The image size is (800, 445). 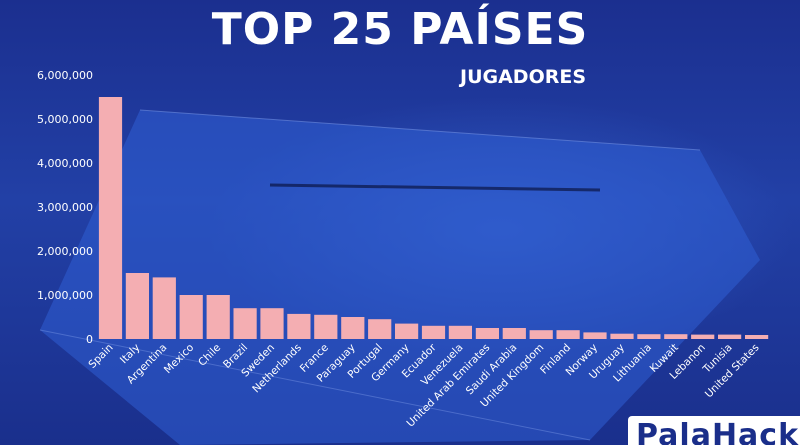 What do you see at coordinates (420, 130) in the screenshot?
I see `court-line-back` at bounding box center [420, 130].